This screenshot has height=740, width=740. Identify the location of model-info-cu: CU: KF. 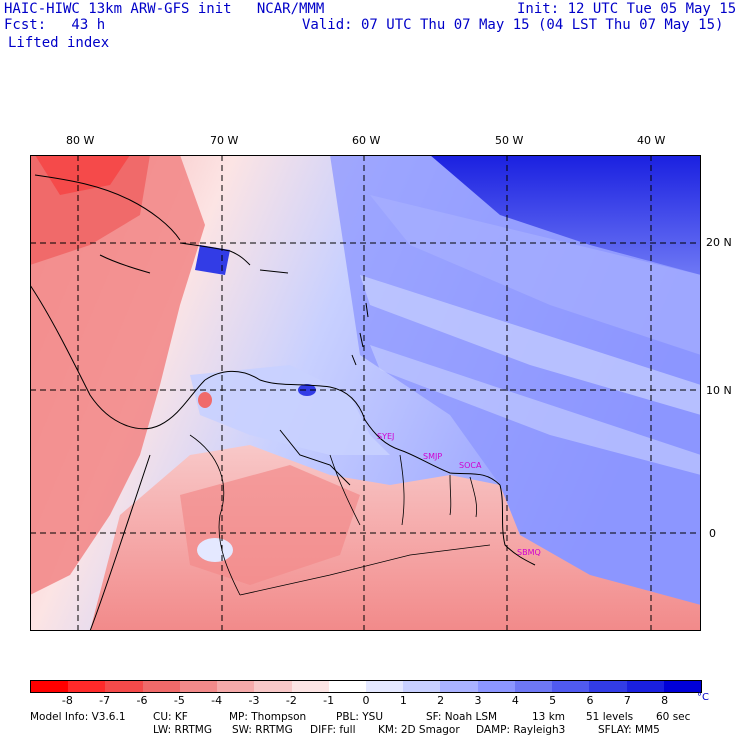
(170, 717).